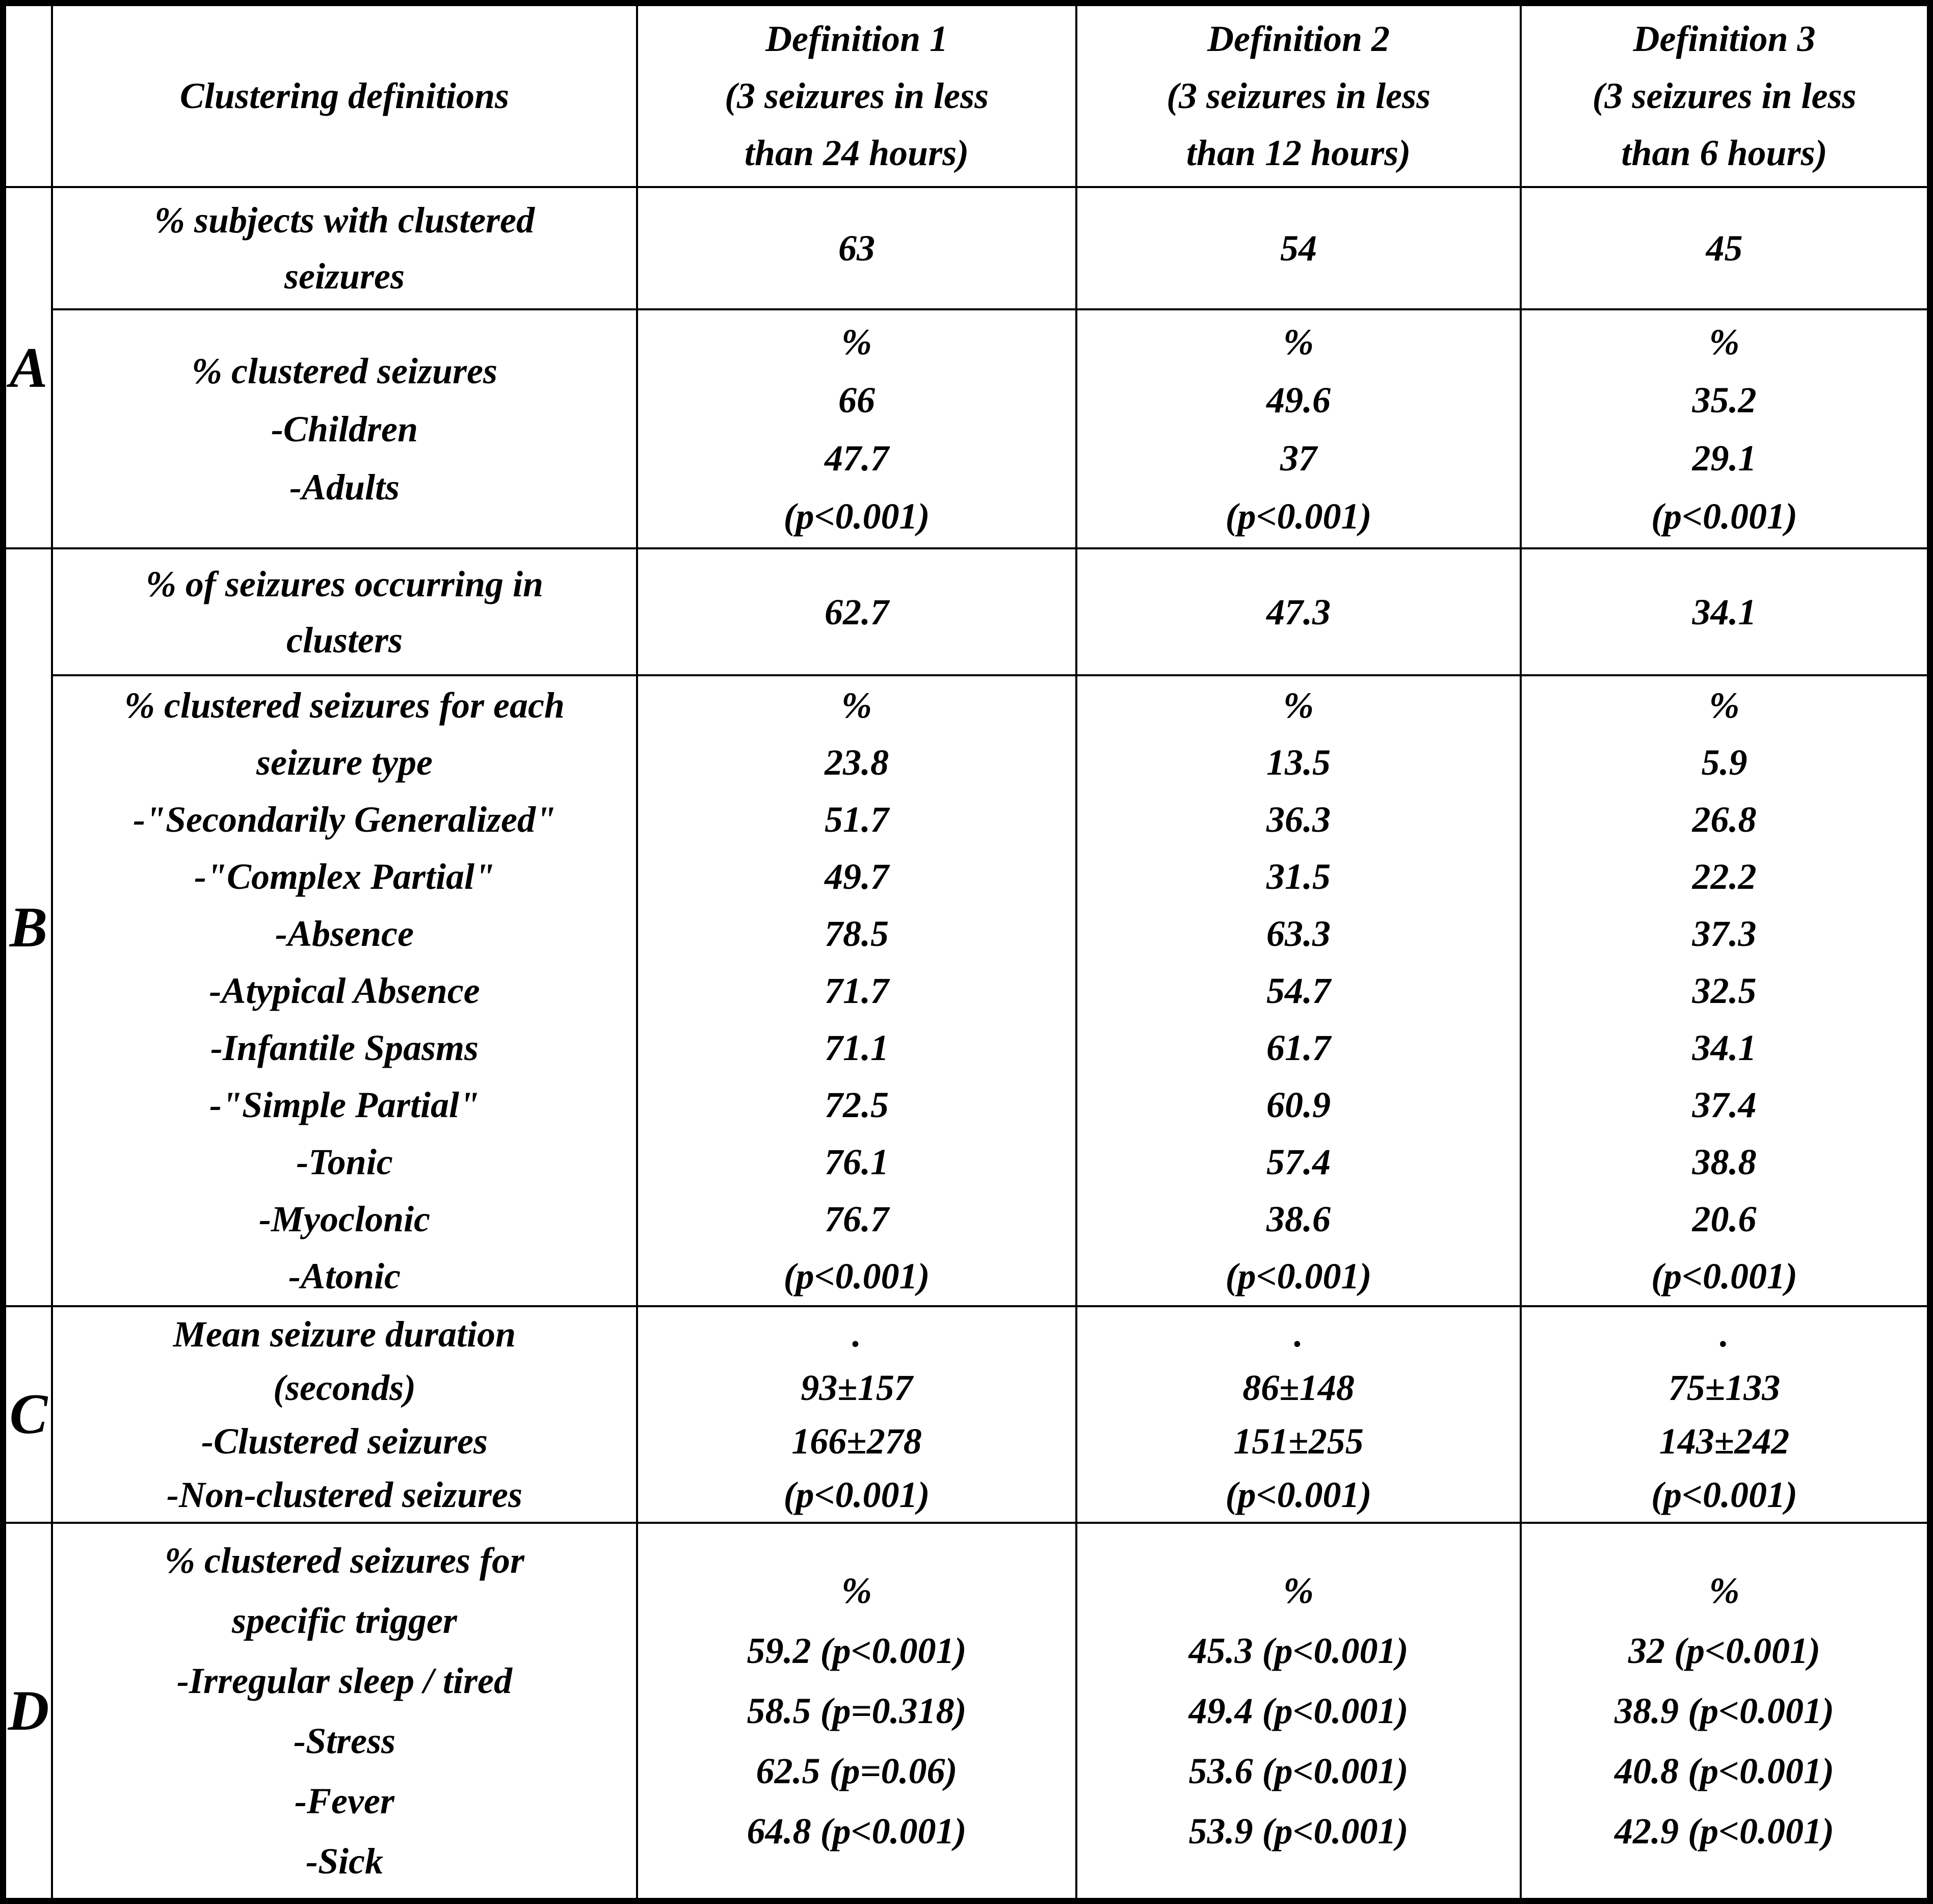 This screenshot has width=1933, height=1904. What do you see at coordinates (1299, 429) in the screenshot?
I see `value-cell-def2: % 49.6 37 (p<0.001)` at bounding box center [1299, 429].